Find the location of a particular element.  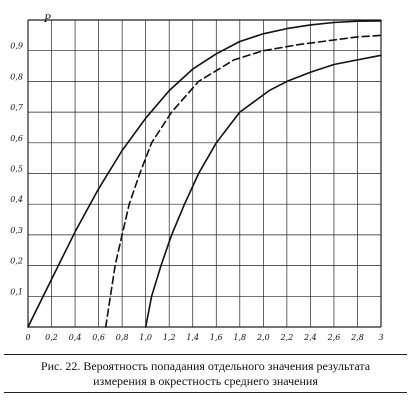

y-tick-label: 0,1 is located at coordinates (16, 291).